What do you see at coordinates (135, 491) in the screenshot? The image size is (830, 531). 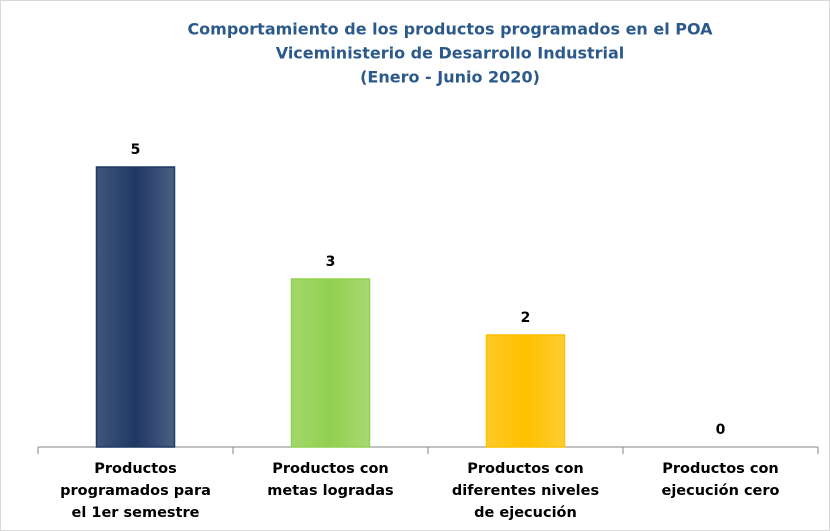 I see `x-tick-label: Productos programados para el 1er semestre` at bounding box center [135, 491].